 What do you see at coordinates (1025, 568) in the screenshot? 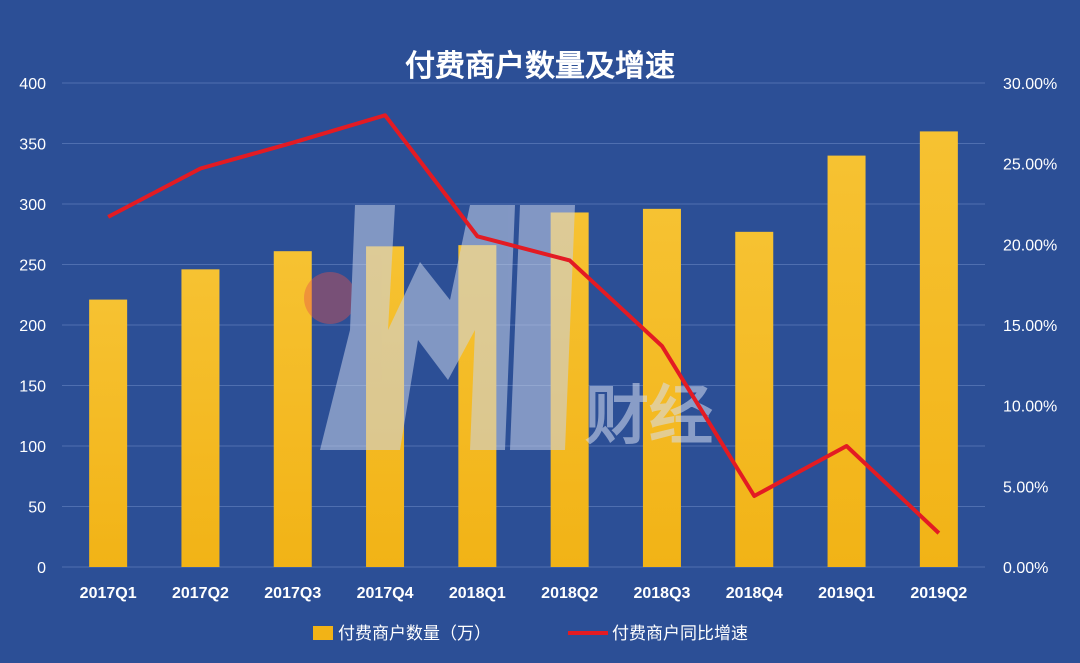
I see `right-tick-label: 0.00%` at bounding box center [1025, 568].